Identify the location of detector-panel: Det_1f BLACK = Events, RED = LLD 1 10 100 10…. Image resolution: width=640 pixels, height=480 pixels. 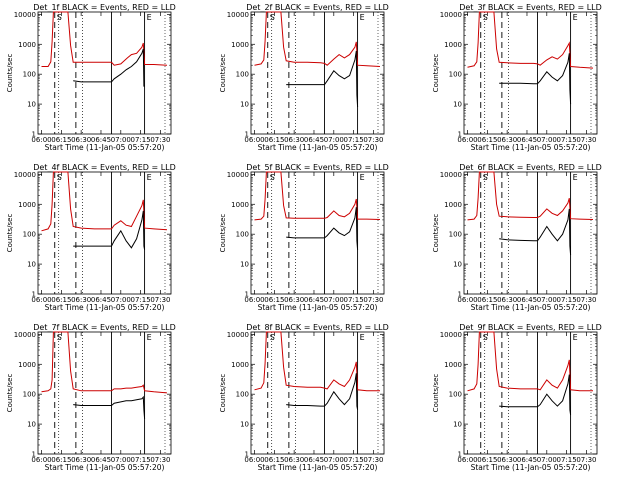
(91, 77).